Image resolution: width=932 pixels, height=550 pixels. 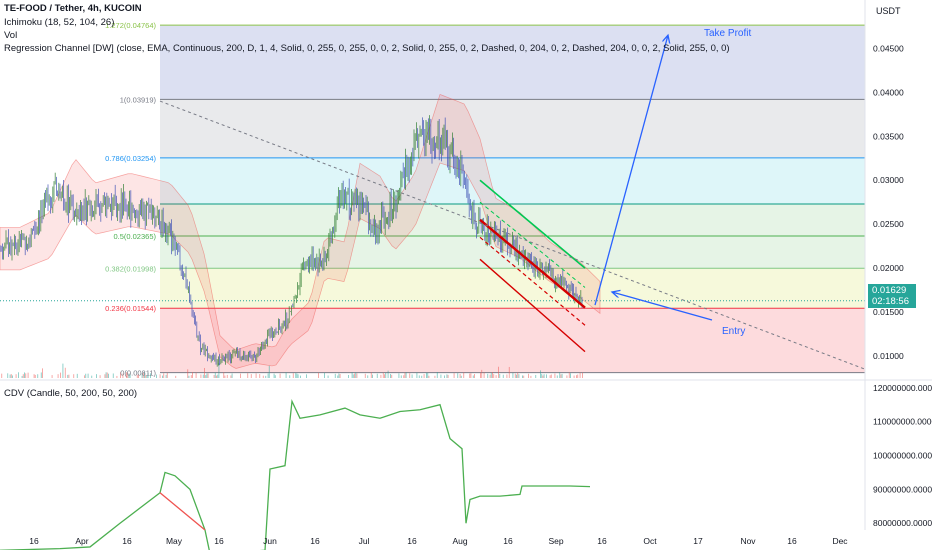 What do you see at coordinates (888, 48) in the screenshot?
I see `price-tick: 0.04500` at bounding box center [888, 48].